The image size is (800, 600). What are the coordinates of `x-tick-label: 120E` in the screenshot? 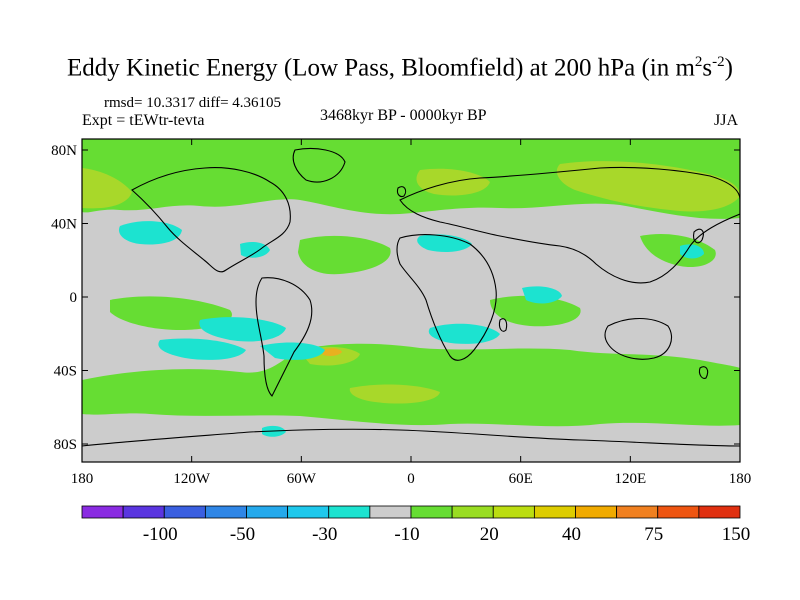 It's located at (630, 479).